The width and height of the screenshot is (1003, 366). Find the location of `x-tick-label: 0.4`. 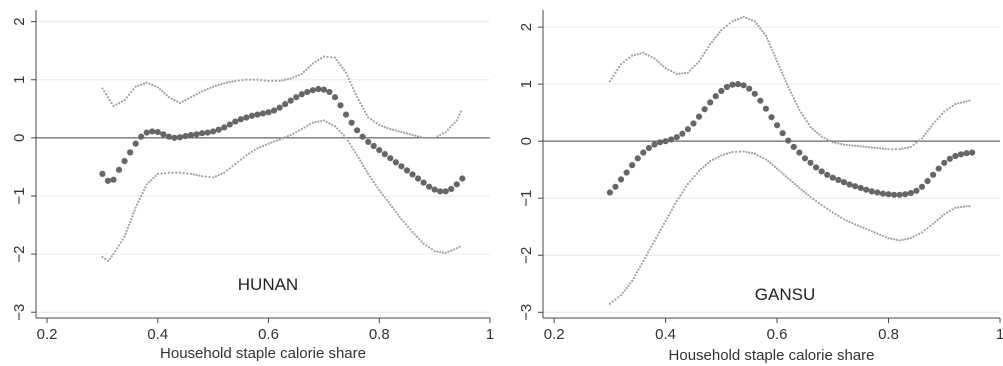

x-tick-label: 0.4 is located at coordinates (665, 334).